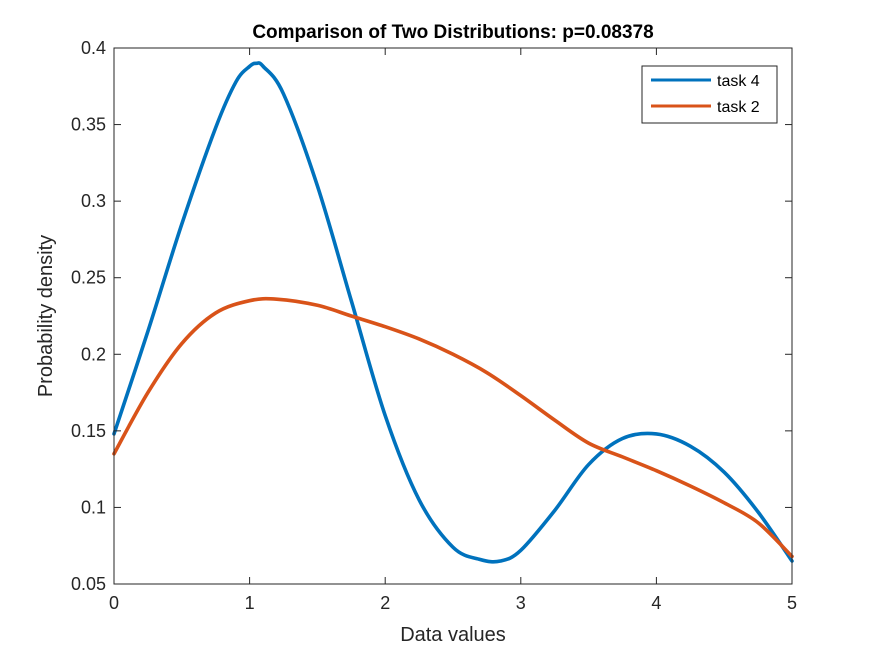 This screenshot has height=656, width=875. Describe the element at coordinates (93, 48) in the screenshot. I see `y-tick-label: 0.4` at that location.